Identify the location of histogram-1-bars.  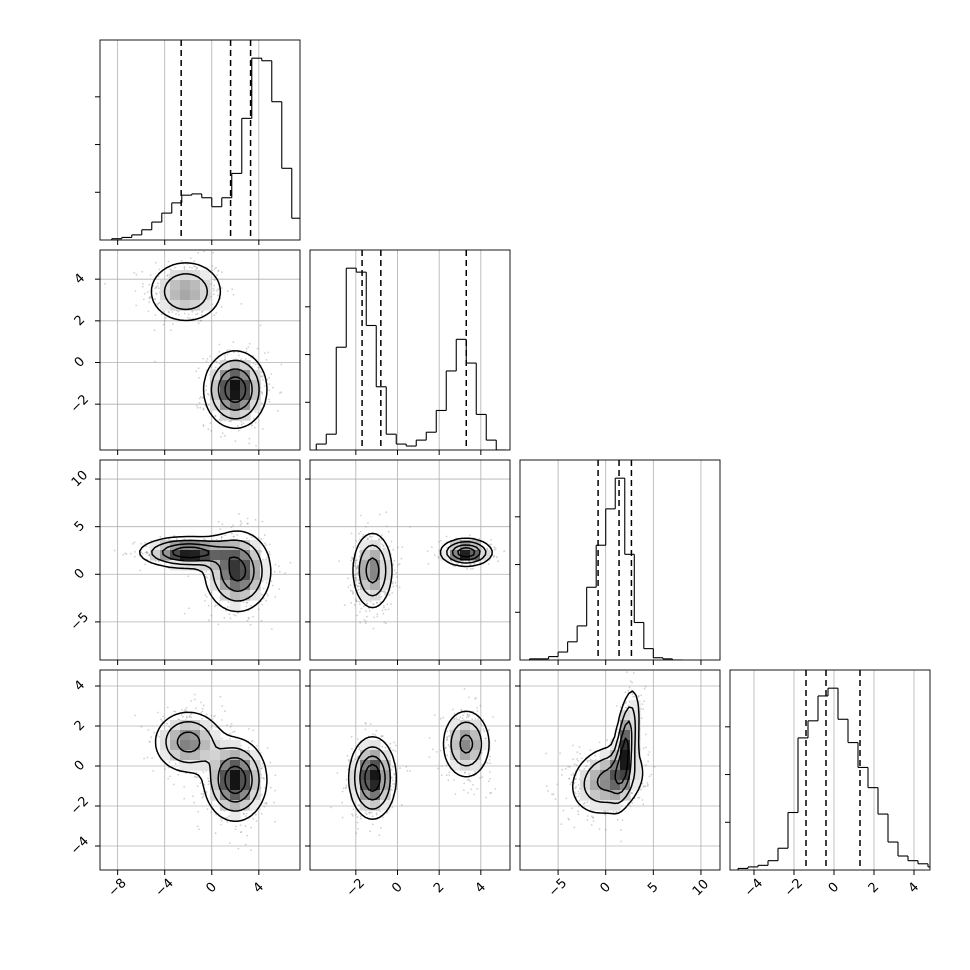
(411, 358).